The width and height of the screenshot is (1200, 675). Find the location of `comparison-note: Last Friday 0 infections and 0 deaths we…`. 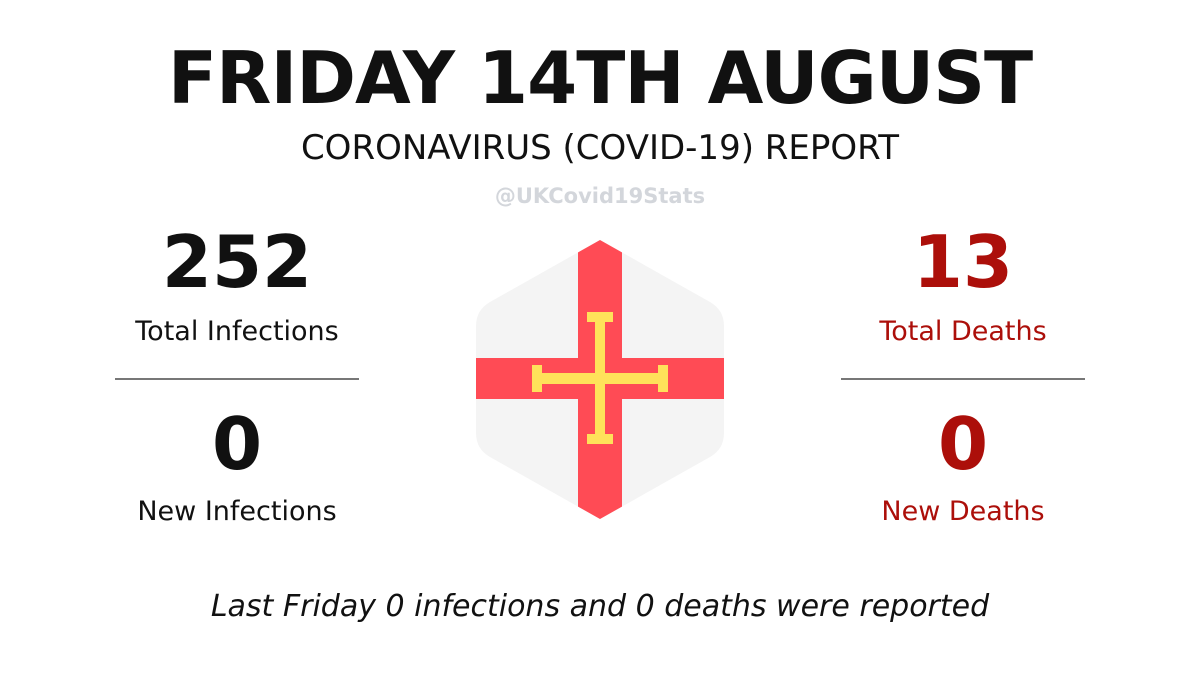

comparison-note: Last Friday 0 infections and 0 deaths we… is located at coordinates (600, 606).